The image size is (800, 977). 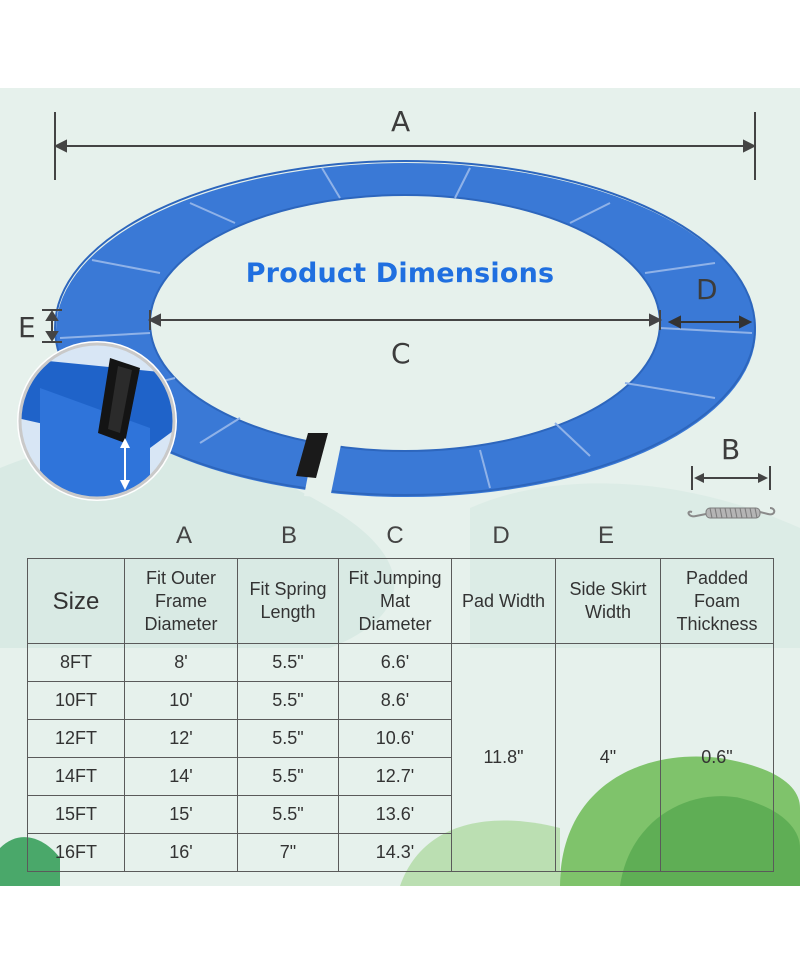 What do you see at coordinates (395, 700) in the screenshot?
I see `cell-mat: 8.6'` at bounding box center [395, 700].